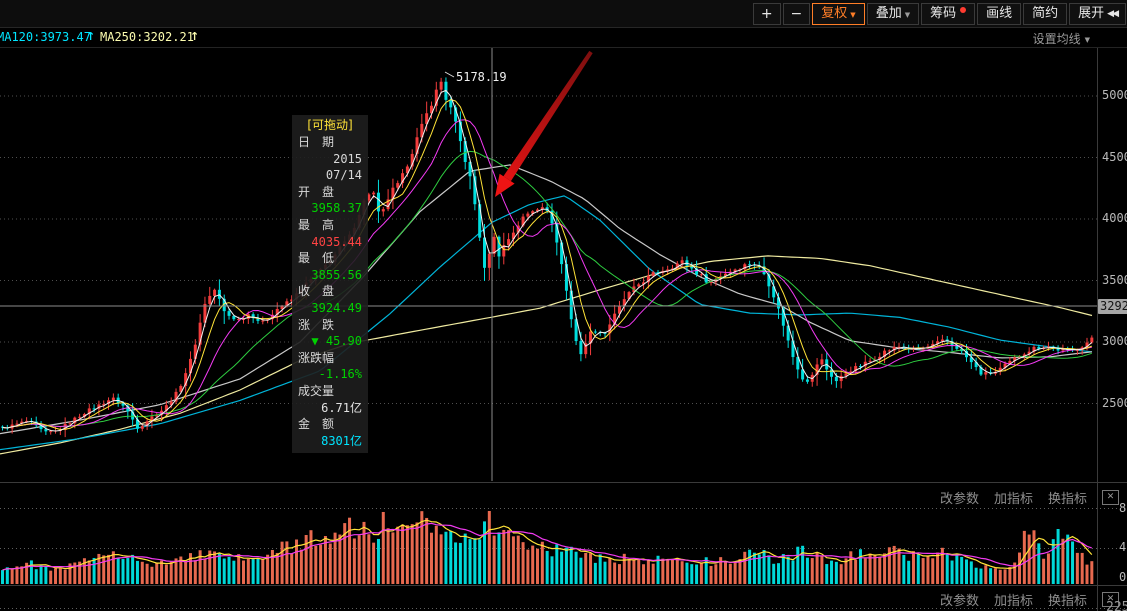 The image size is (1127, 611). I want to click on zoom-out-button: −, so click(796, 13).